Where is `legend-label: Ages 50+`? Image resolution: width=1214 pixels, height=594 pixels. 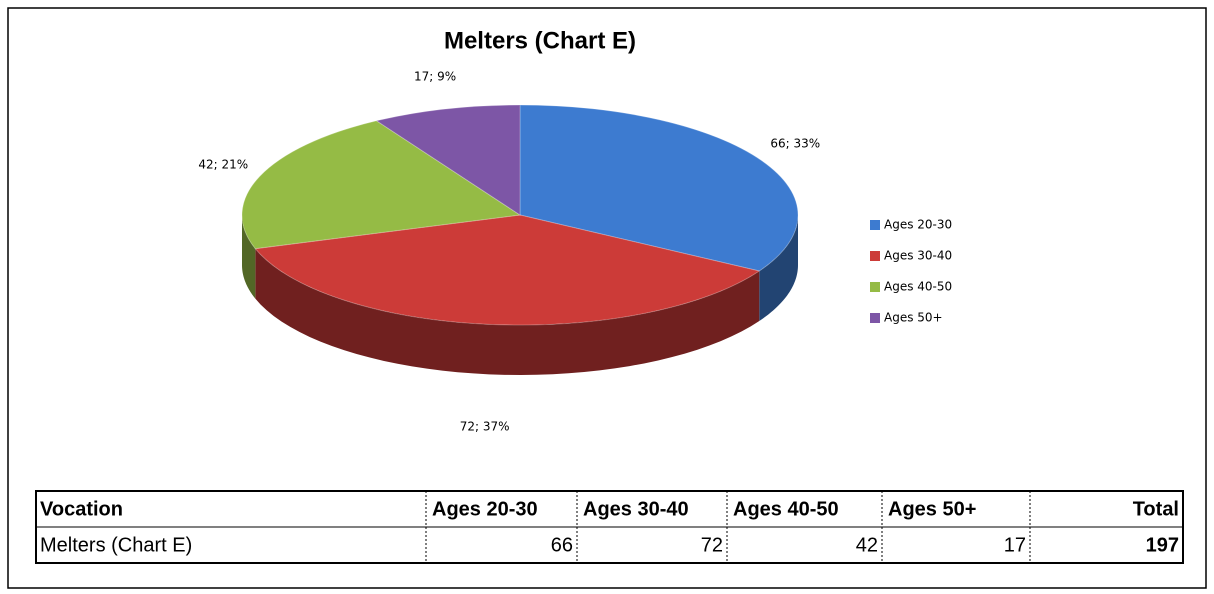
legend-label: Ages 50+ is located at coordinates (913, 318).